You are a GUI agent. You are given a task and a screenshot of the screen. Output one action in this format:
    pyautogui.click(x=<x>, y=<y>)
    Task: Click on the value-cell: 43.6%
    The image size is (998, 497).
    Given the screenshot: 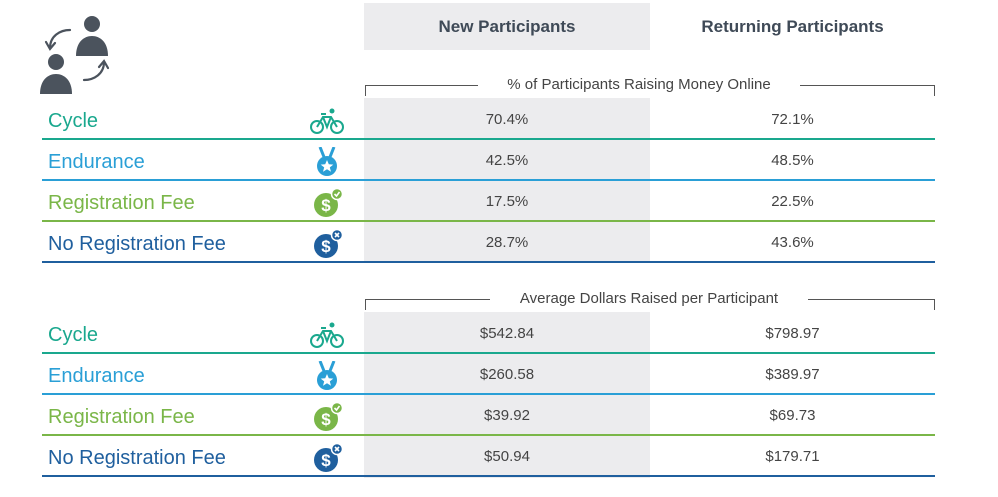 What is the action you would take?
    pyautogui.click(x=792, y=242)
    